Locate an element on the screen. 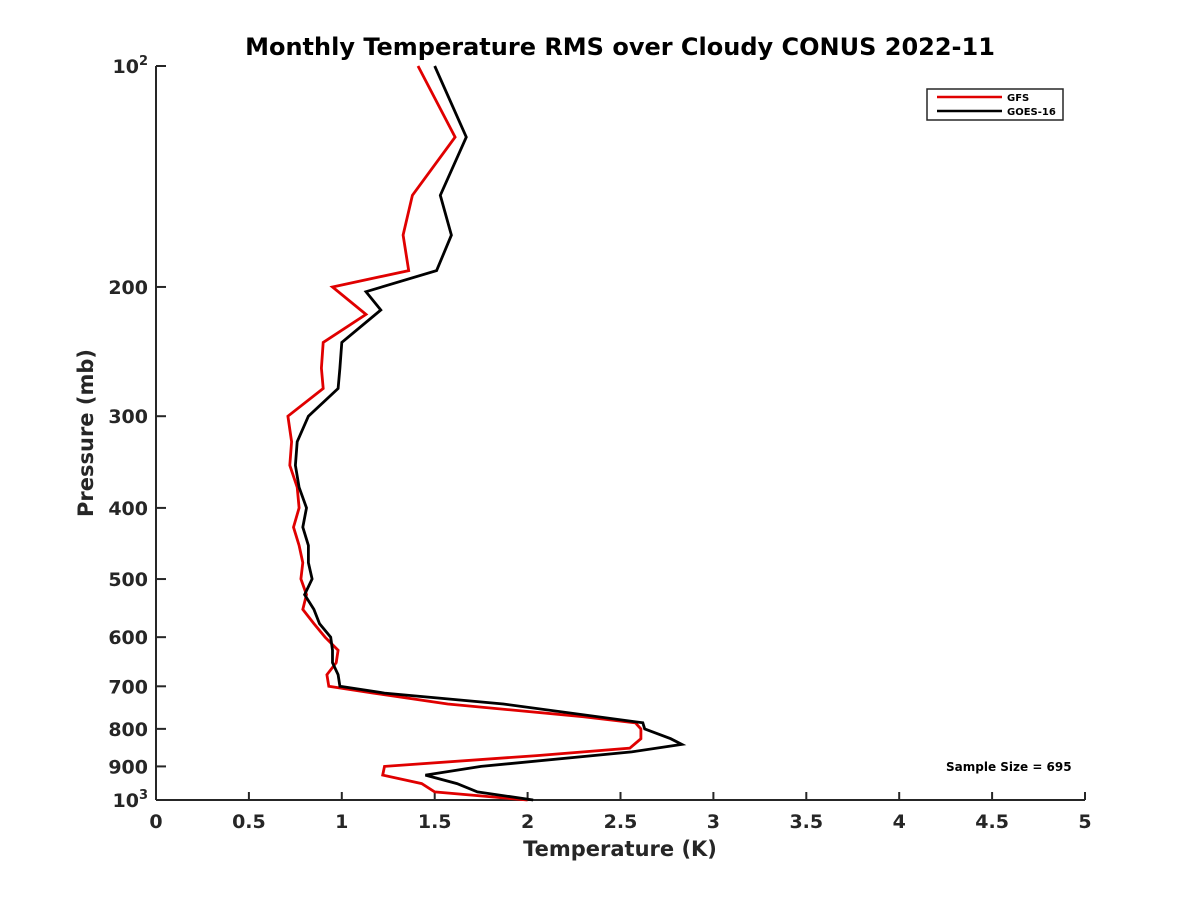 This screenshot has width=1200, height=900. y-tick-label: 900 is located at coordinates (128, 767).